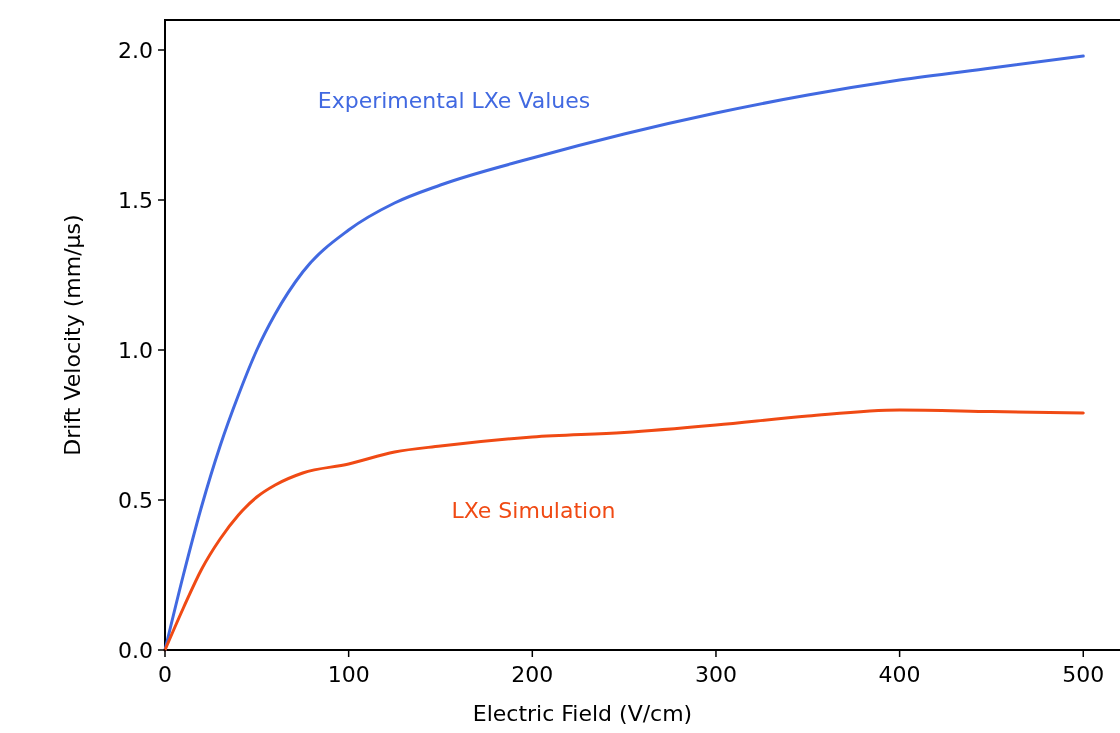  Describe the element at coordinates (72, 335) in the screenshot. I see `y-axis-title: Drift Velocity (mm/µs)` at that location.